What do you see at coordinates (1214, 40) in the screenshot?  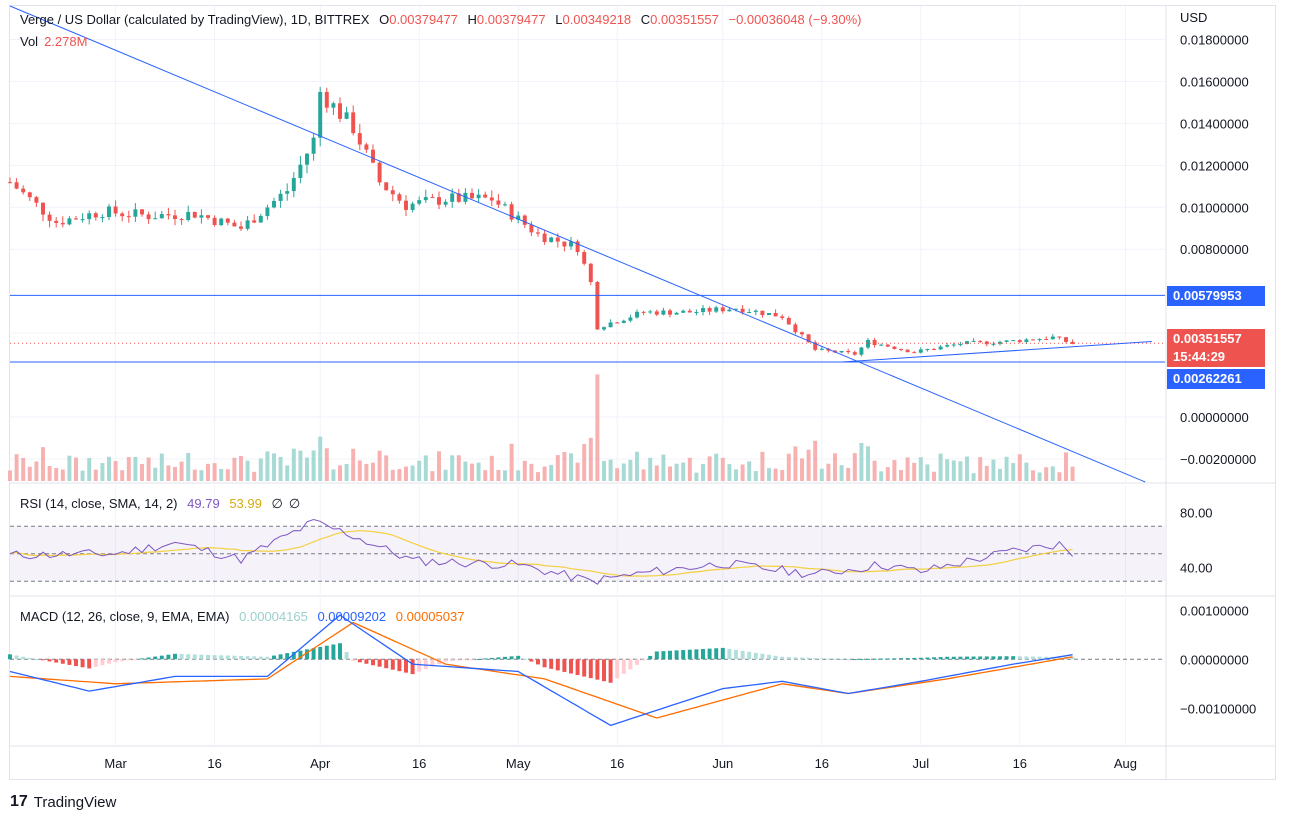 I see `price-tick-label: 0.01800000` at bounding box center [1214, 40].